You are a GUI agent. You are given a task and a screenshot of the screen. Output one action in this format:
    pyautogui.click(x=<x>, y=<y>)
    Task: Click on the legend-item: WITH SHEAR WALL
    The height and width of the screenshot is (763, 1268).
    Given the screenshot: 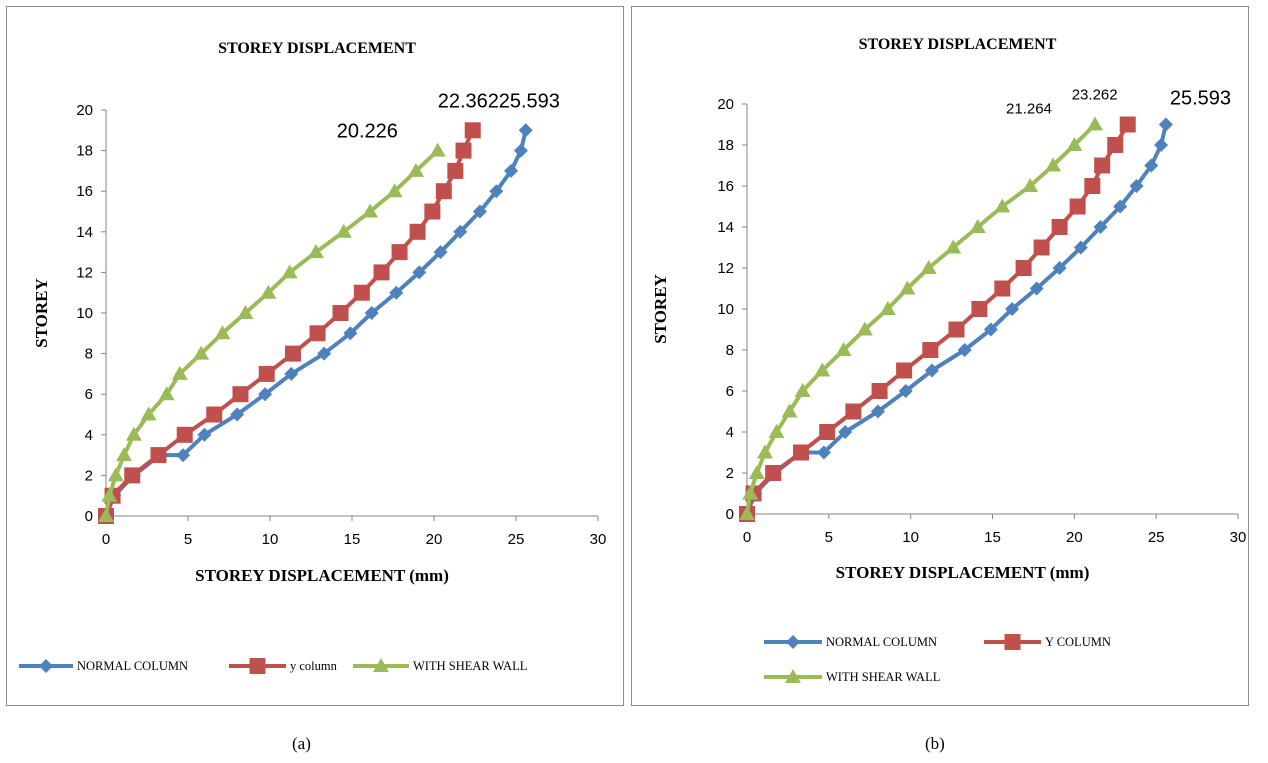 What is the action you would take?
    pyautogui.click(x=440, y=665)
    